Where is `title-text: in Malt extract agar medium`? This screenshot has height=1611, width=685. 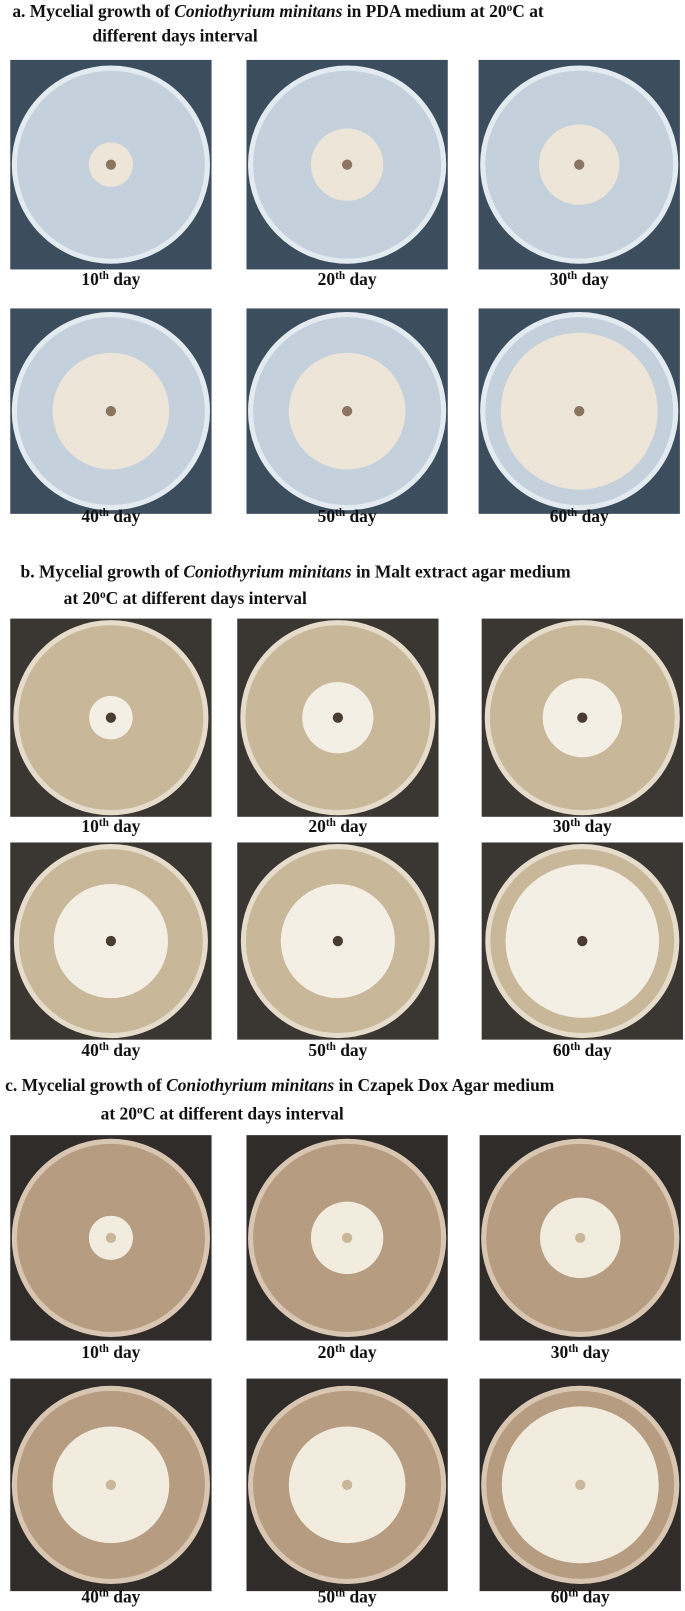 title-text: in Malt extract agar medium is located at coordinates (462, 572).